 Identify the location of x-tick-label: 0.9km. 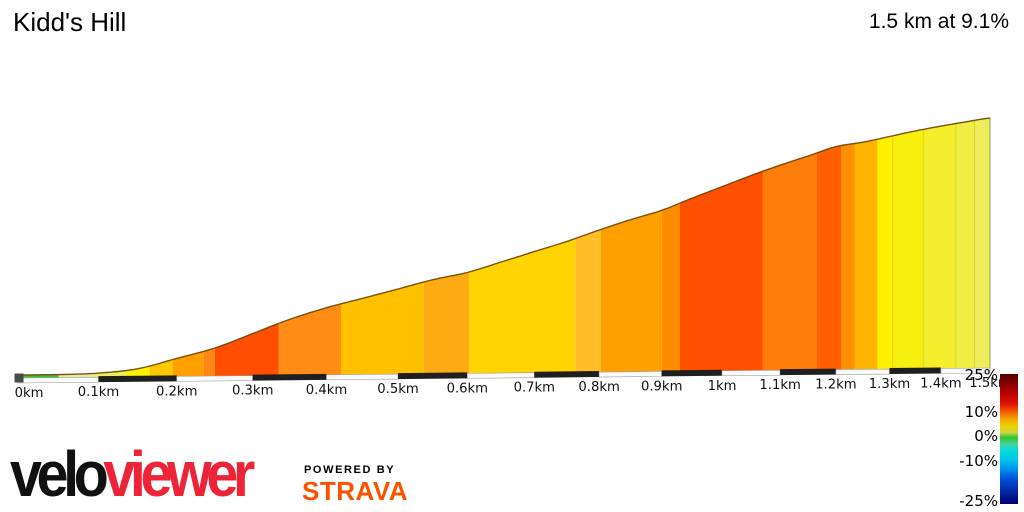
(661, 386).